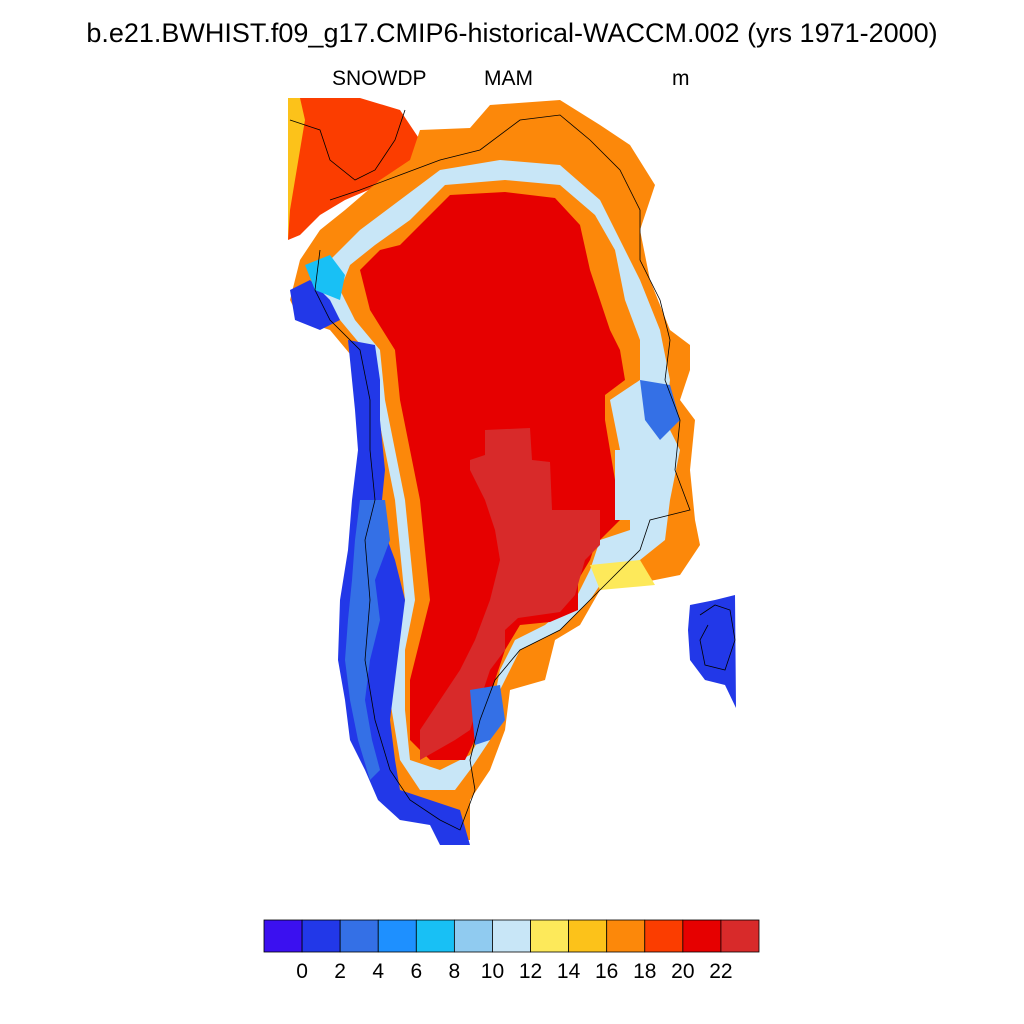 The width and height of the screenshot is (1024, 1024). Describe the element at coordinates (340, 971) in the screenshot. I see `colorbar-tick-label: 2` at that location.